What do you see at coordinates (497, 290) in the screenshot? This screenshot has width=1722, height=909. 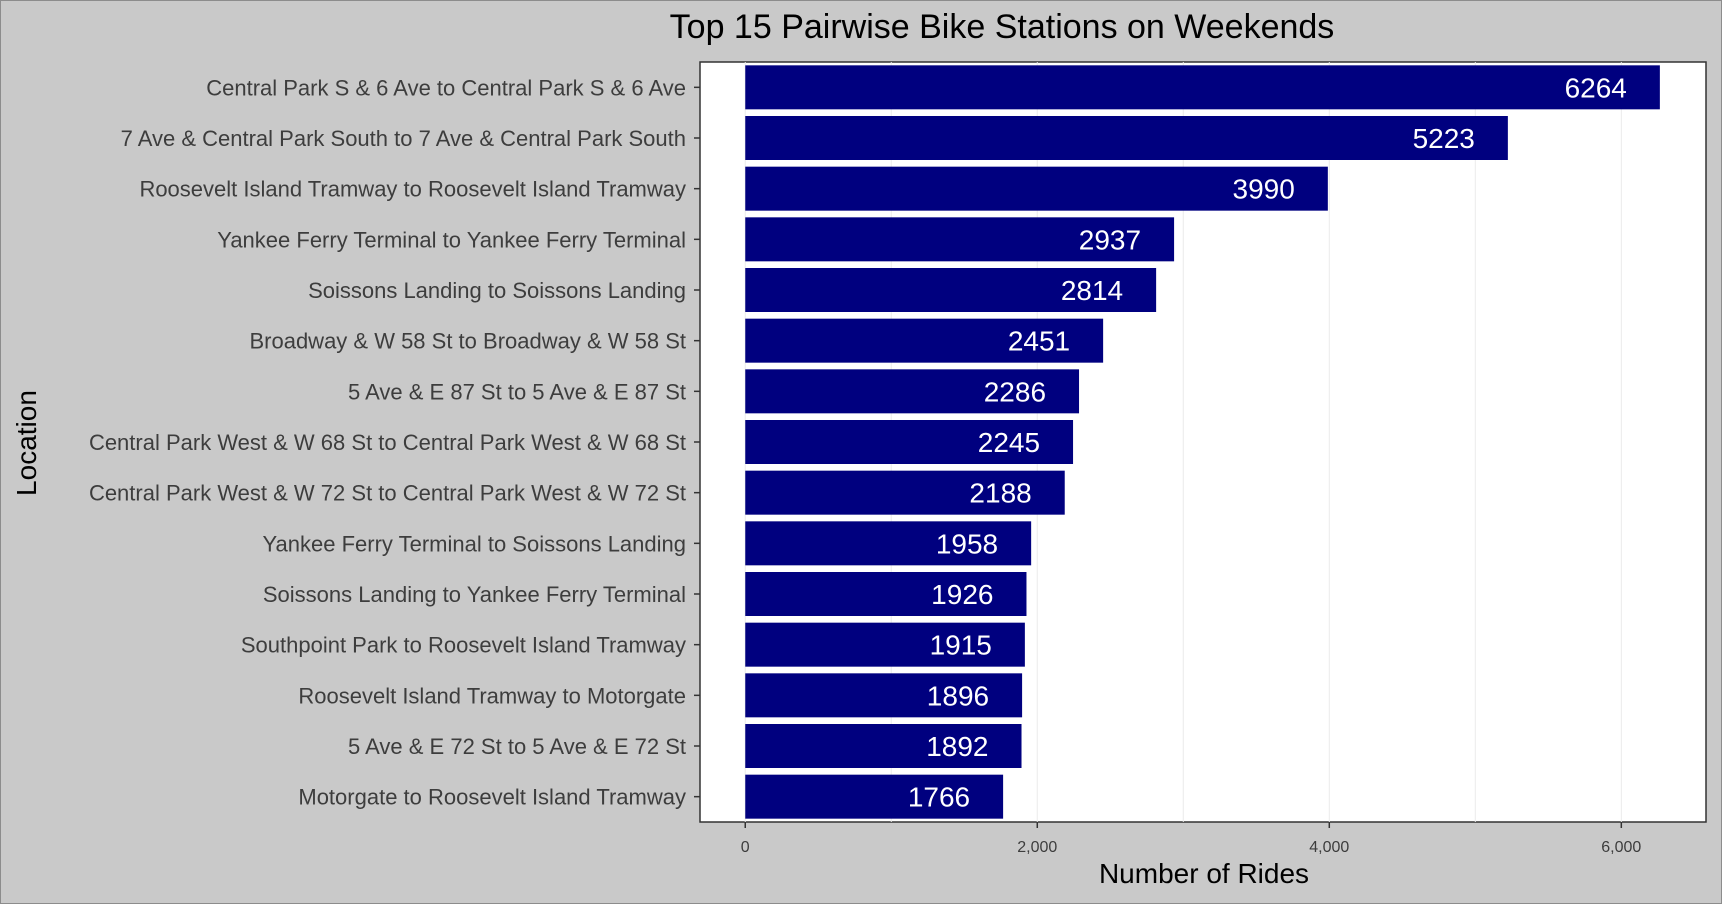 I see `y-tick-label: Soissons Landing to Soissons Landing` at bounding box center [497, 290].